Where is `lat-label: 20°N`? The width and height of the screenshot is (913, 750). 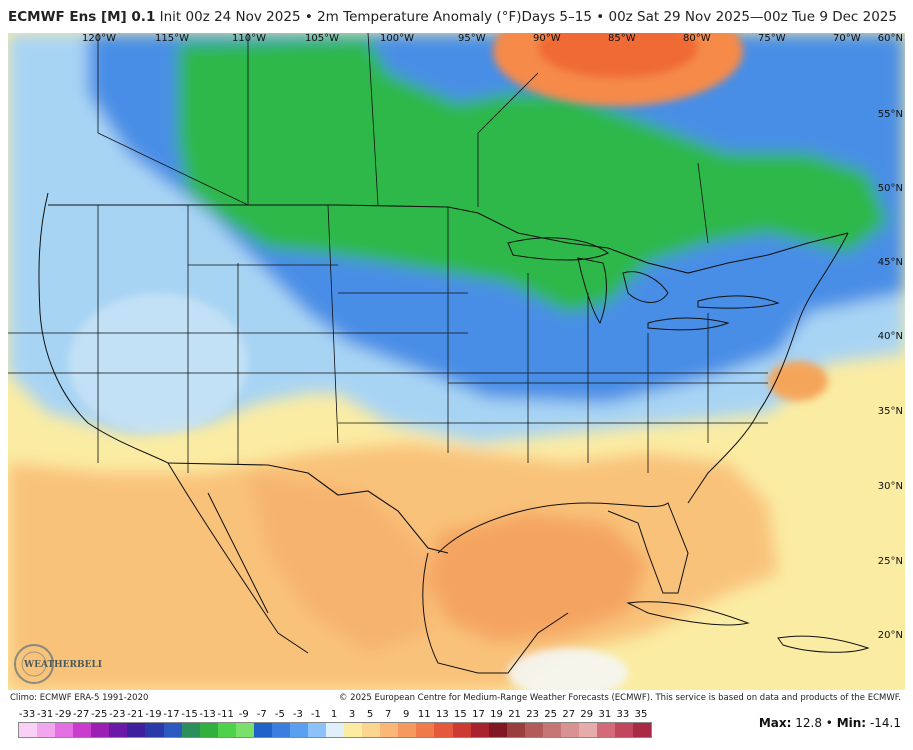
lat-label: 20°N is located at coordinates (890, 635).